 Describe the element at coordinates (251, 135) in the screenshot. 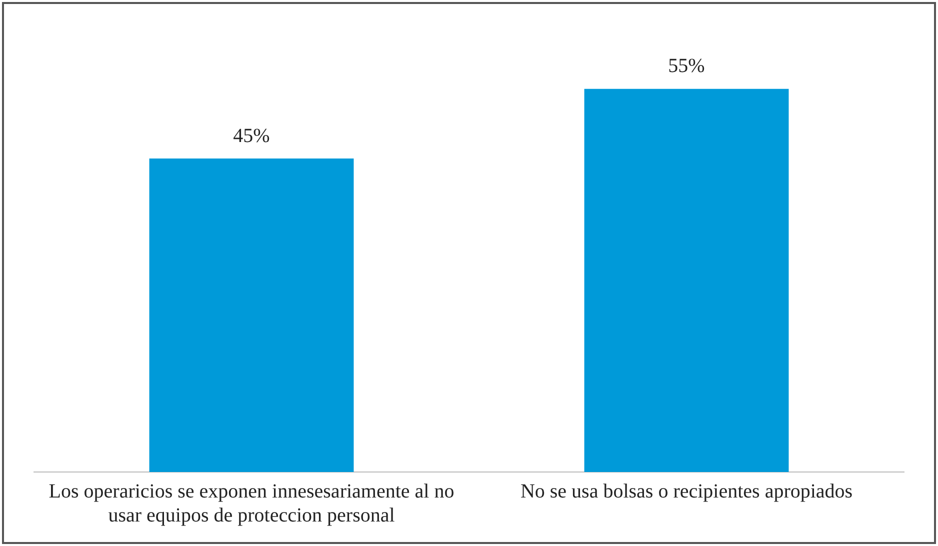

I see `data-label: 45%` at that location.